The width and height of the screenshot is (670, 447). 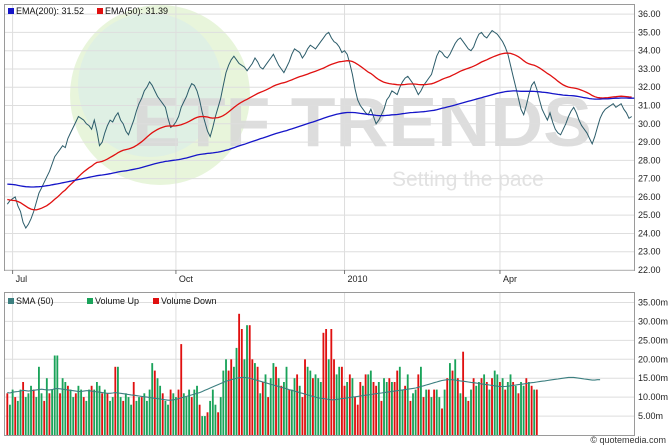 What do you see at coordinates (649, 14) in the screenshot?
I see `price-y-tick-label: 36.00` at bounding box center [649, 14].